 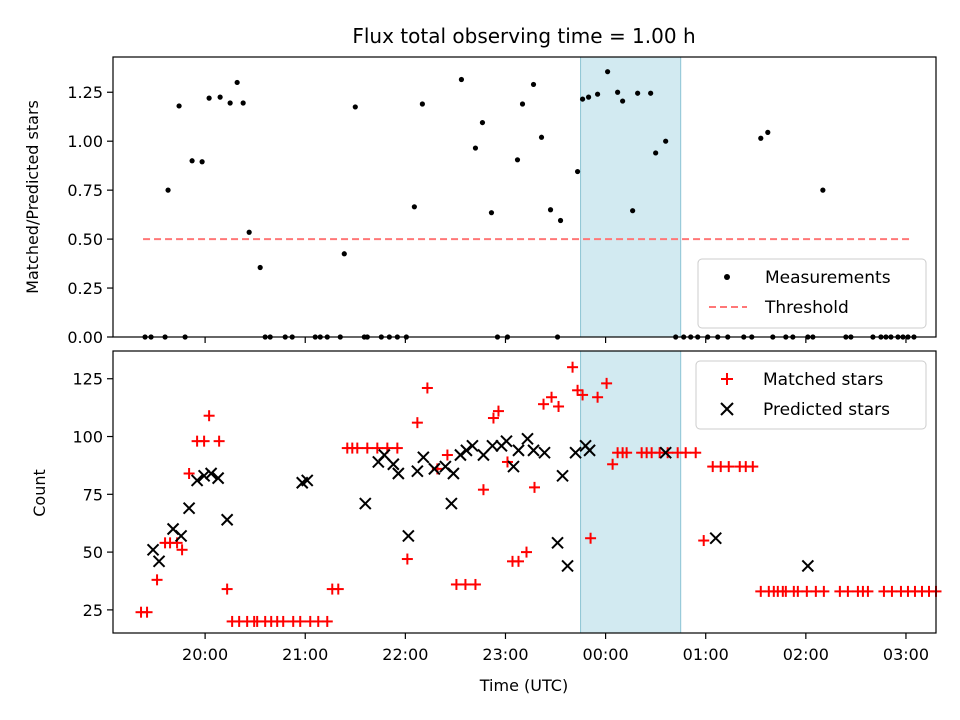 I want to click on bottom-x-tick-label: 23:00, so click(x=505, y=654).